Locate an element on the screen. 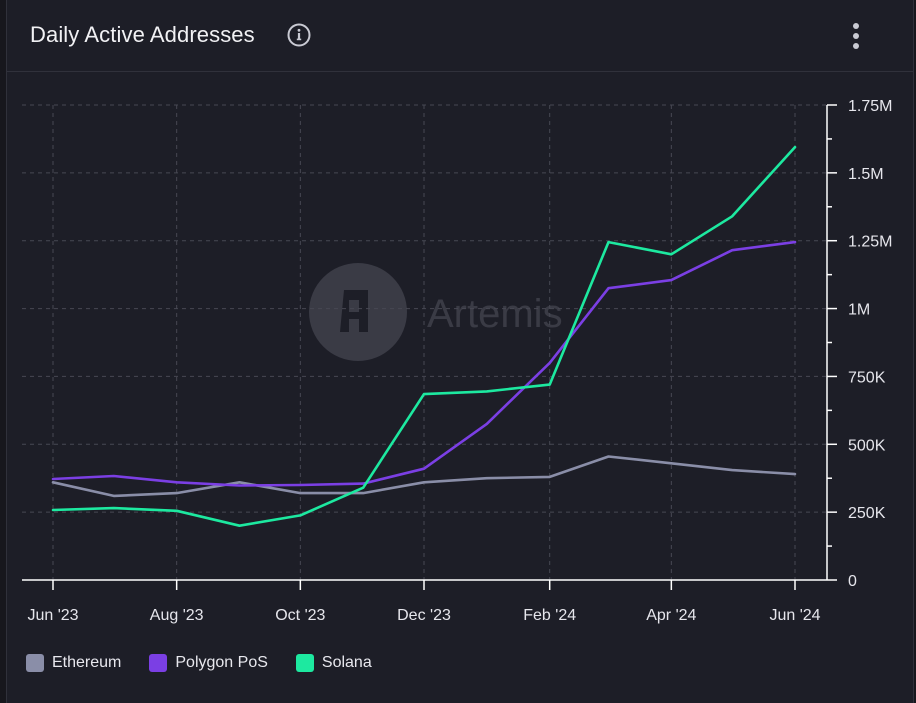  y-tick-label: 750K is located at coordinates (867, 377).